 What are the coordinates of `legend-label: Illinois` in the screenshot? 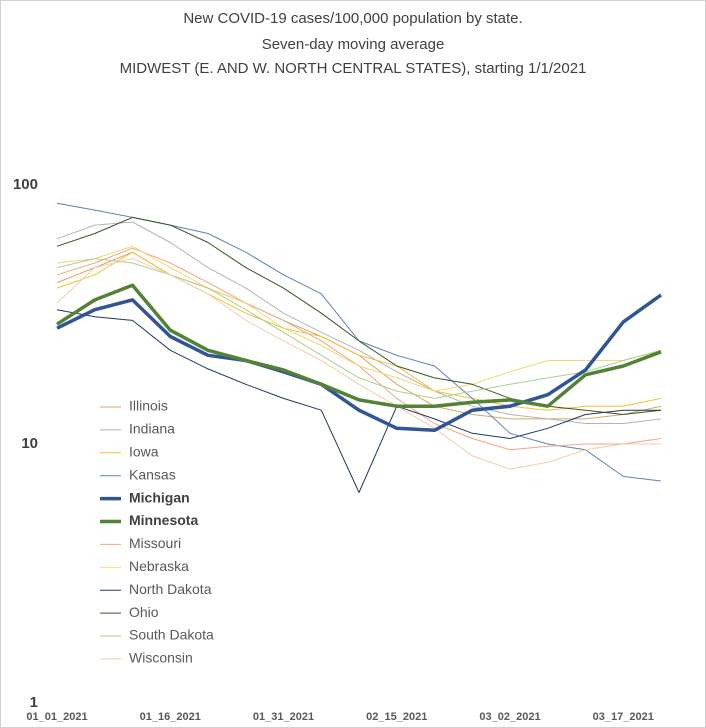 It's located at (148, 406).